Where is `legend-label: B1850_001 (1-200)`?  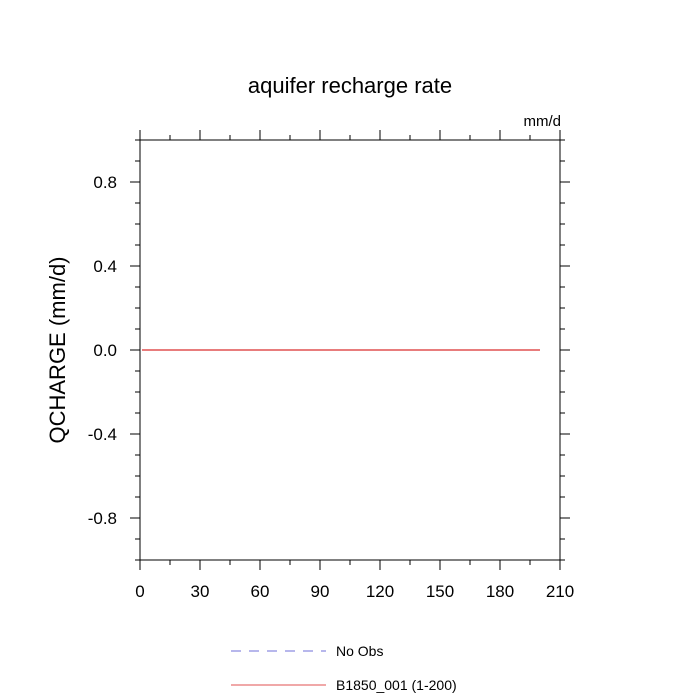
legend-label: B1850_001 (1-200) is located at coordinates (396, 685).